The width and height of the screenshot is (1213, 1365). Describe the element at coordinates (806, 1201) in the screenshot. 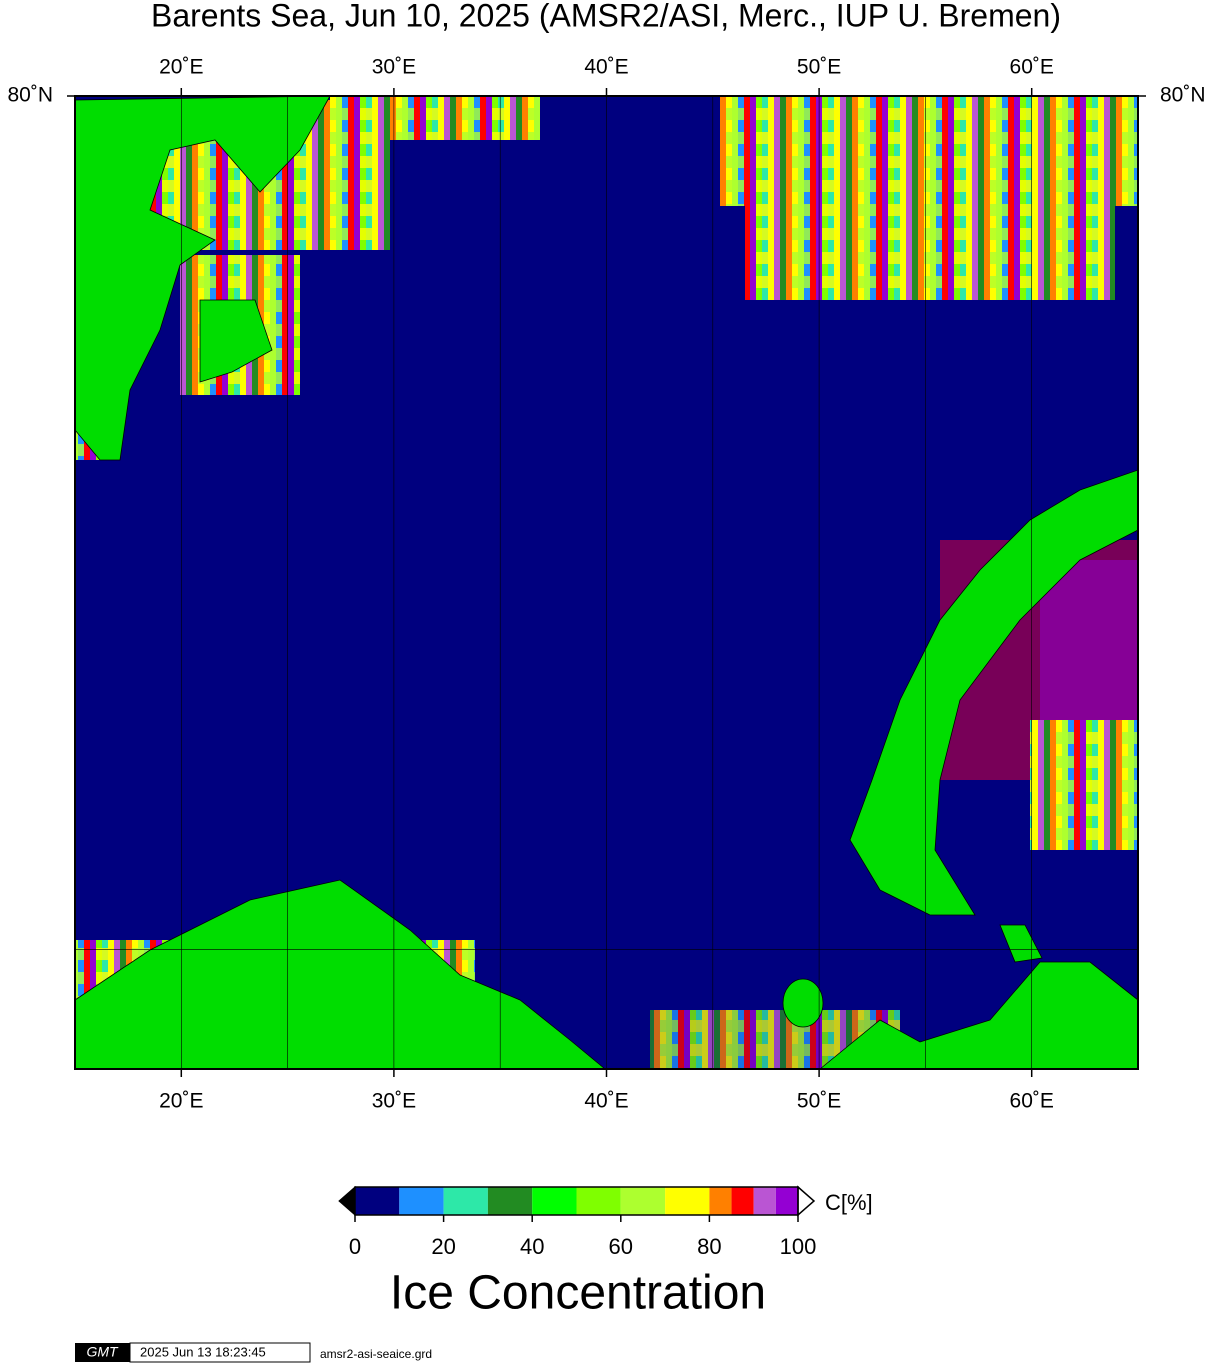

I see `colorbar-over` at that location.